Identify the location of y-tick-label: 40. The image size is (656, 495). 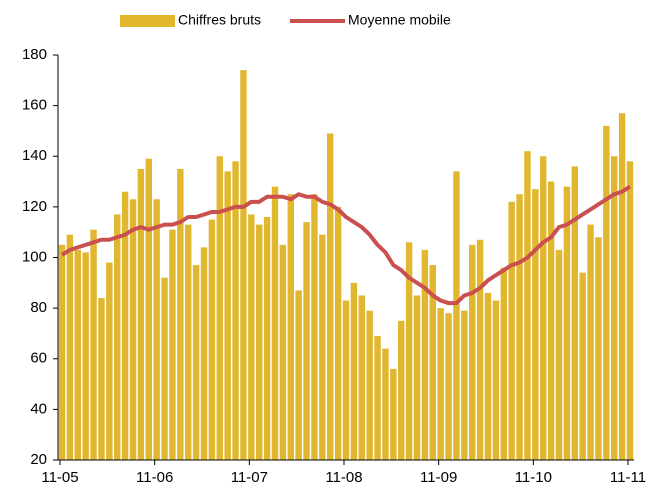
(38, 408).